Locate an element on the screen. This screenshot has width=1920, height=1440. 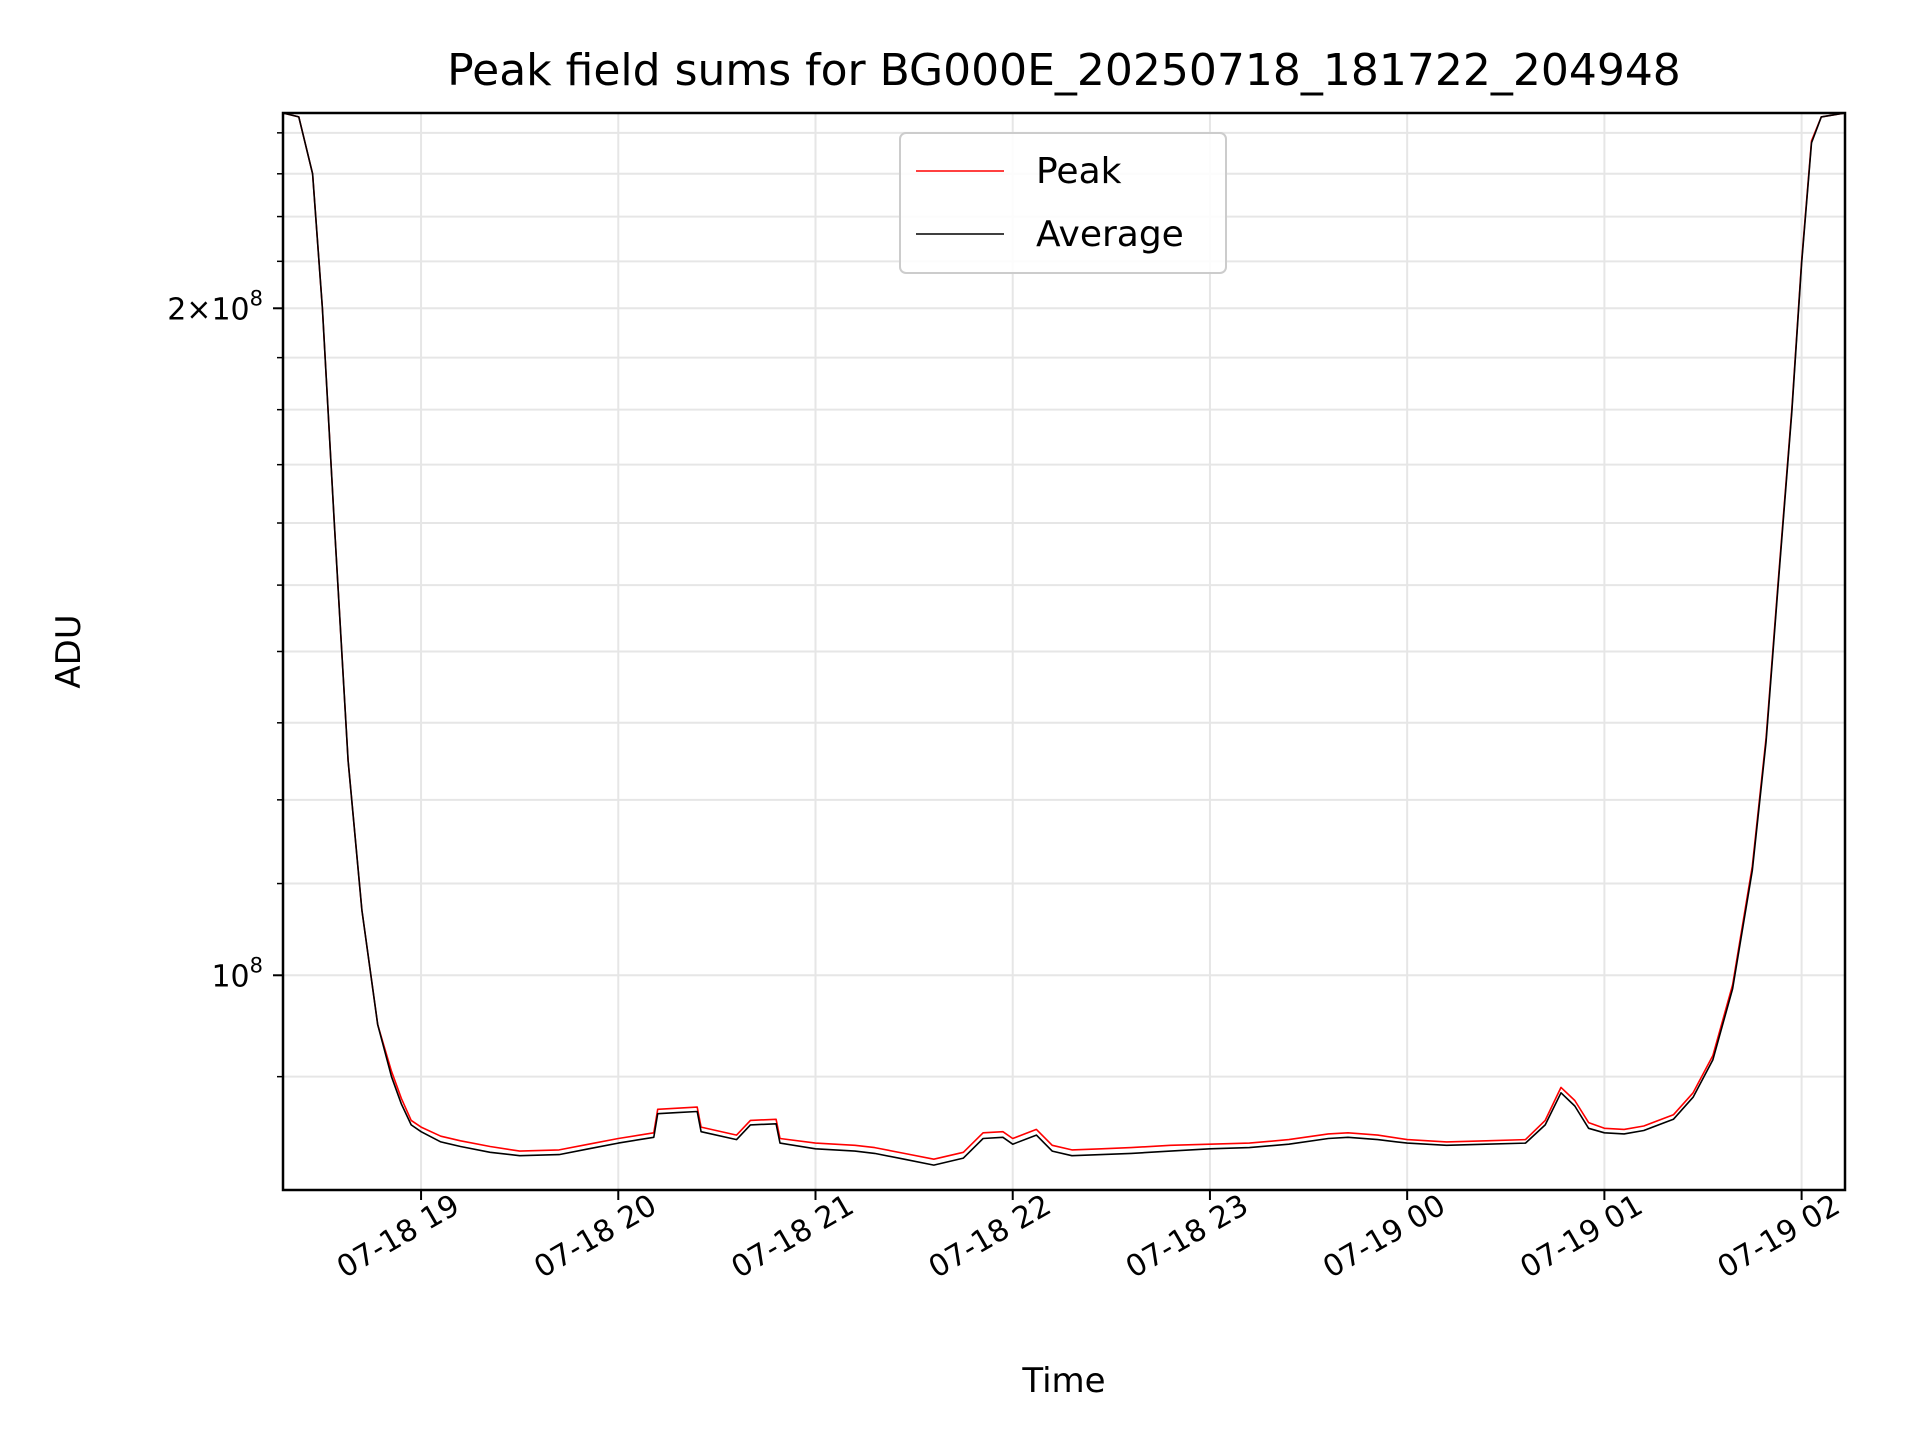
legend-box is located at coordinates (1063, 203).